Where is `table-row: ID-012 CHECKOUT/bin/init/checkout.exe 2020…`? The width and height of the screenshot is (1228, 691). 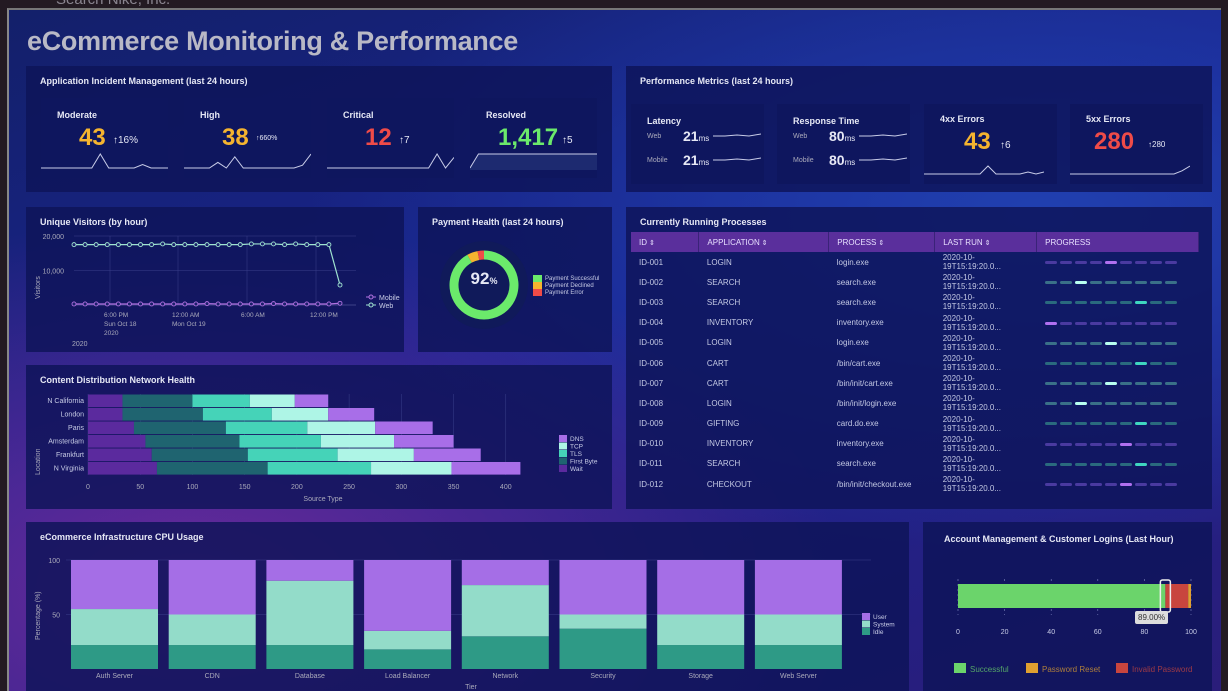
table-row: ID-012 CHECKOUT/bin/init/checkout.exe 2020… is located at coordinates (915, 484).